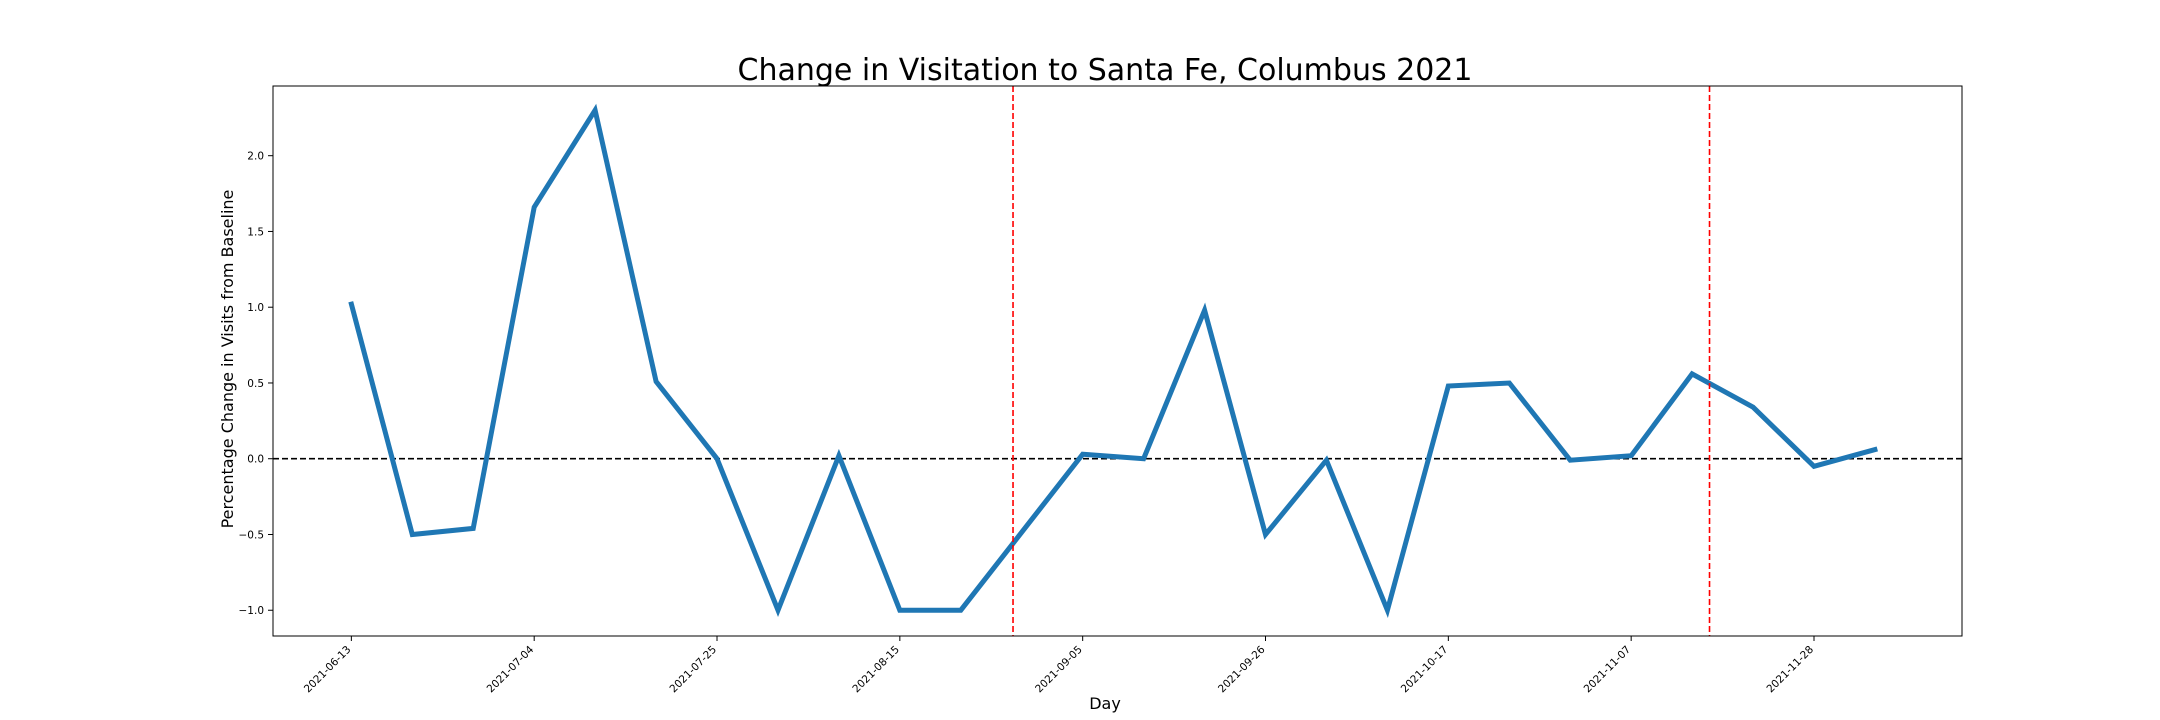 This screenshot has width=2160, height=720. What do you see at coordinates (1059, 670) in the screenshot?
I see `x-tick-label: 2021-09-05` at bounding box center [1059, 670].